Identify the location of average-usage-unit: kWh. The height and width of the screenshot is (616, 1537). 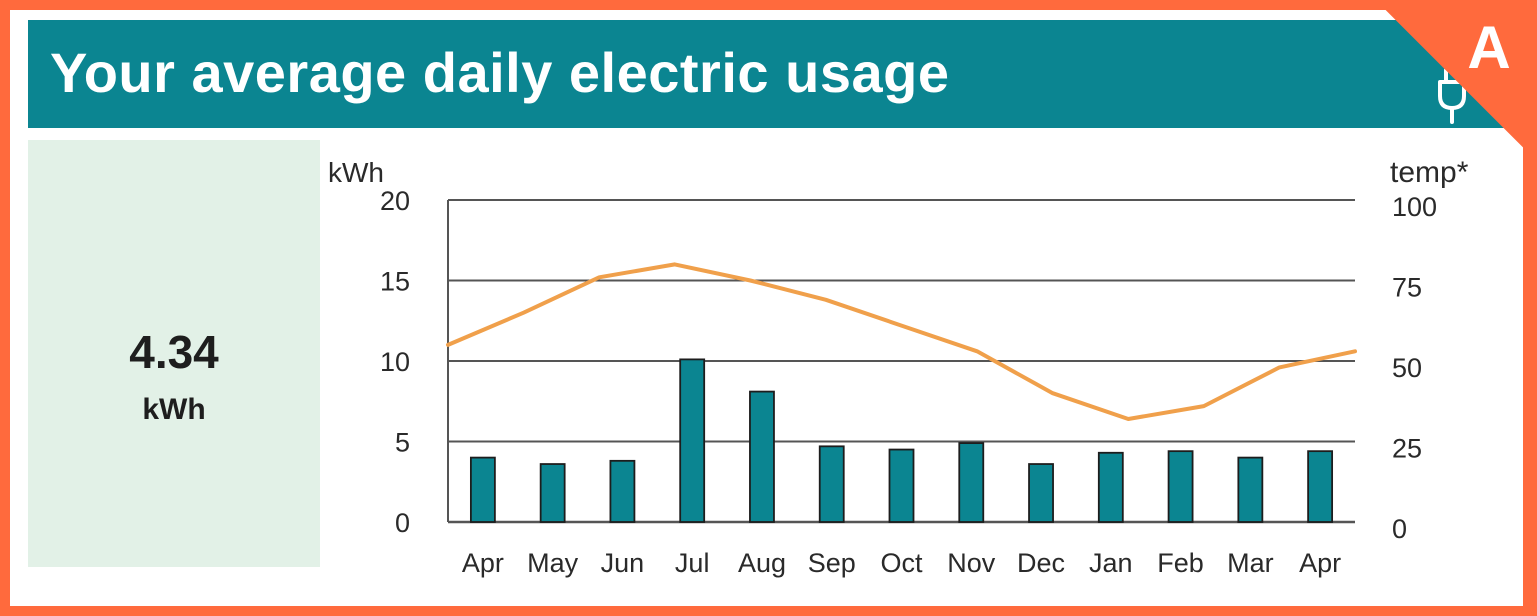
(174, 409).